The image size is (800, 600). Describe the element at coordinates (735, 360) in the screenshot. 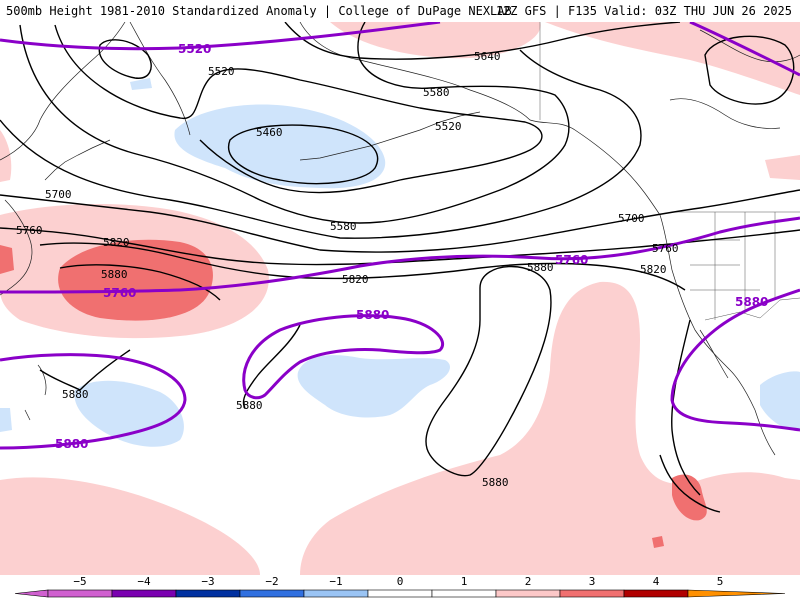

I see `contour-5880-highlight-east` at that location.